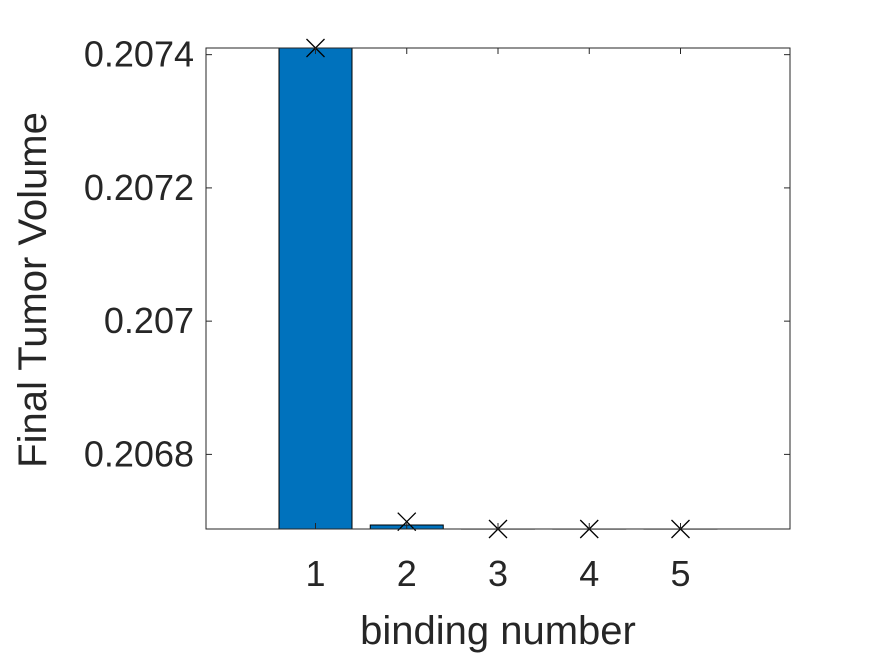  I want to click on x-tick-label-3: 3, so click(498, 573).